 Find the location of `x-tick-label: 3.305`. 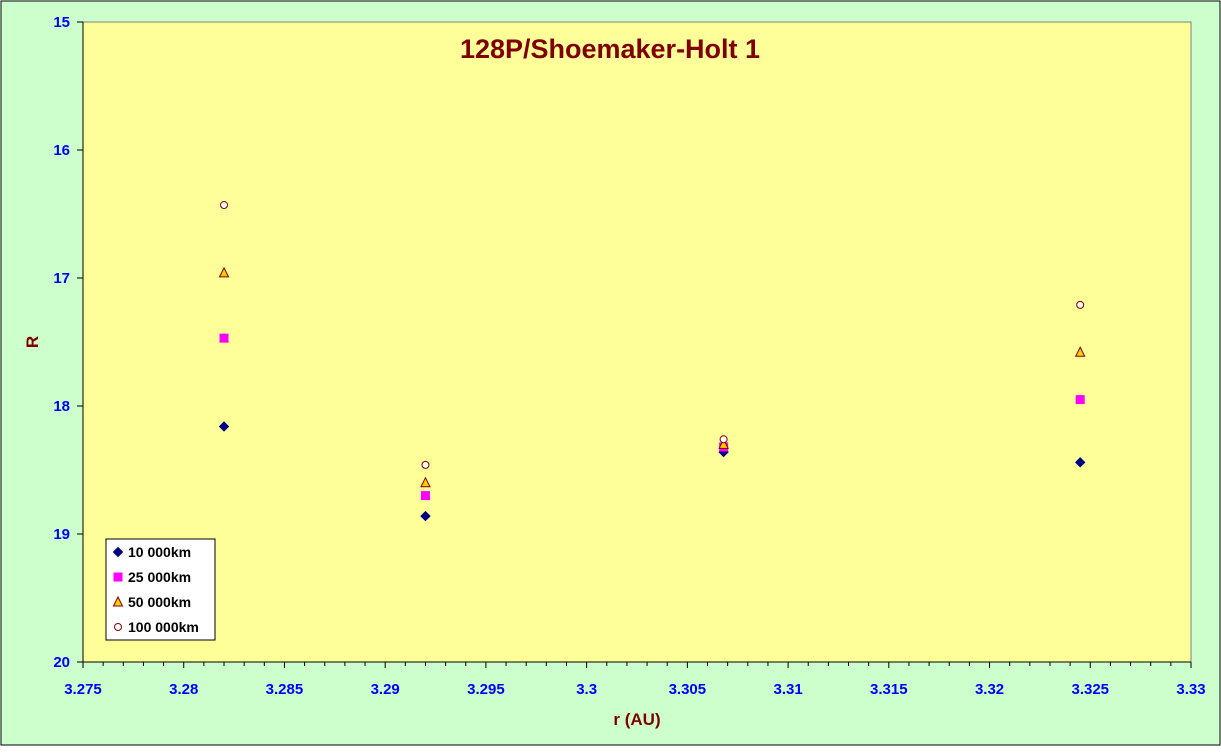

x-tick-label: 3.305 is located at coordinates (688, 689).